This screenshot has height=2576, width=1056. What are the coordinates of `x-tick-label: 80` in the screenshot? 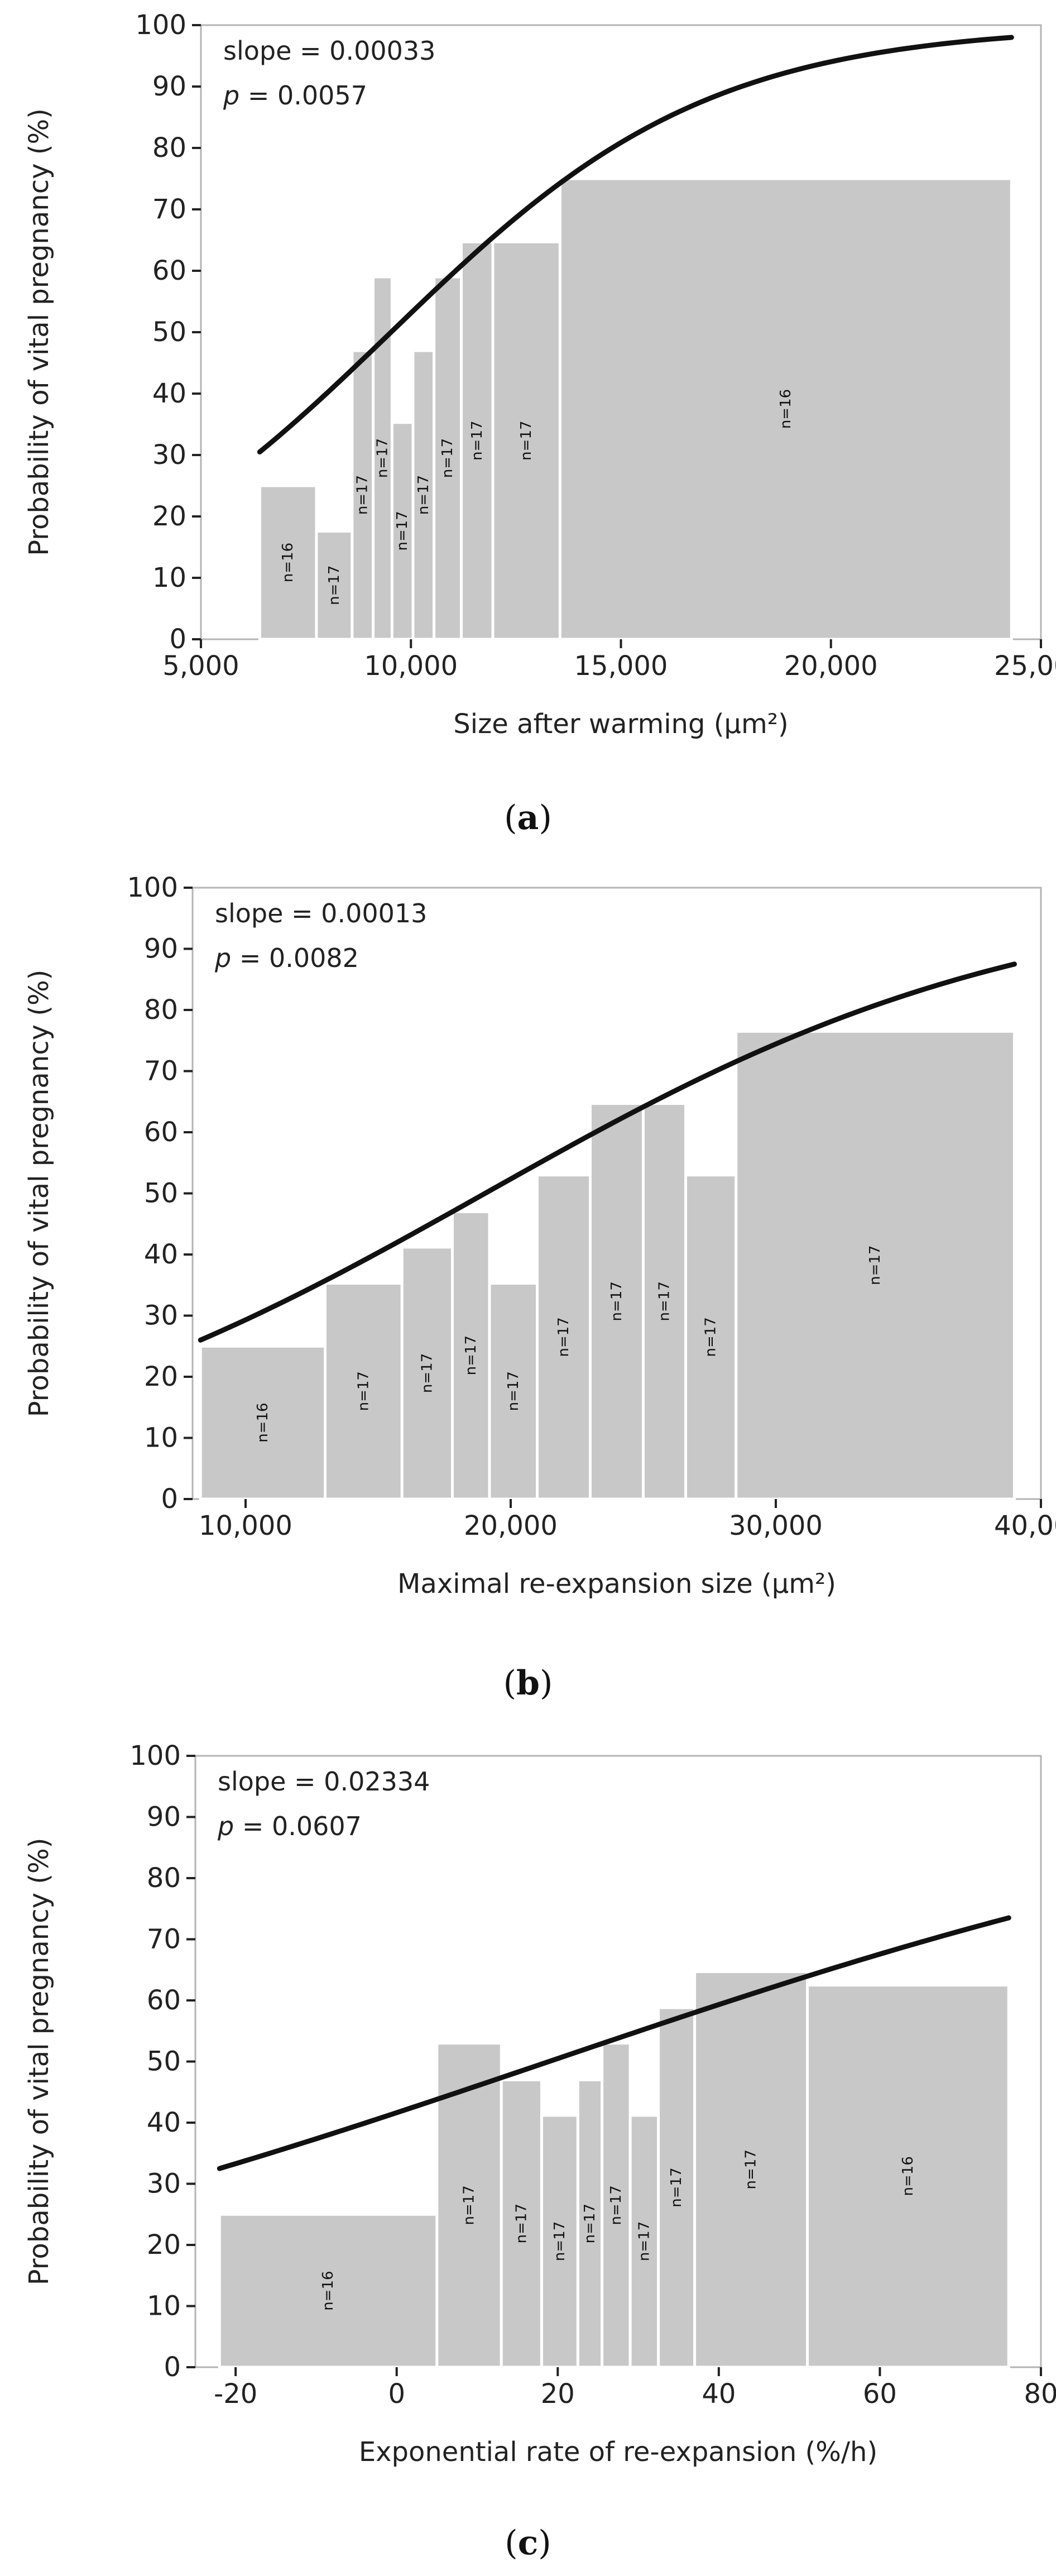 It's located at (1040, 2394).